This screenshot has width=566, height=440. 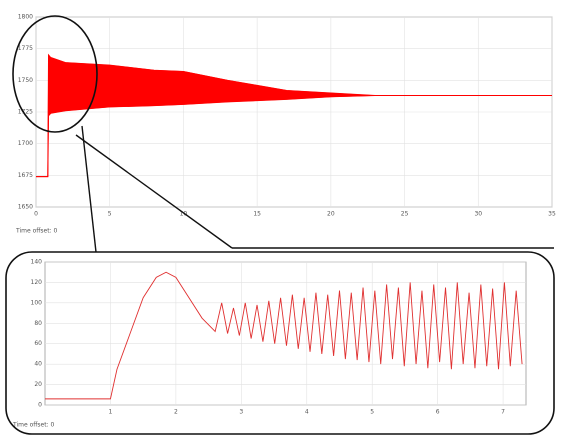 I want to click on y-tick-label: 1675, so click(x=25, y=175).